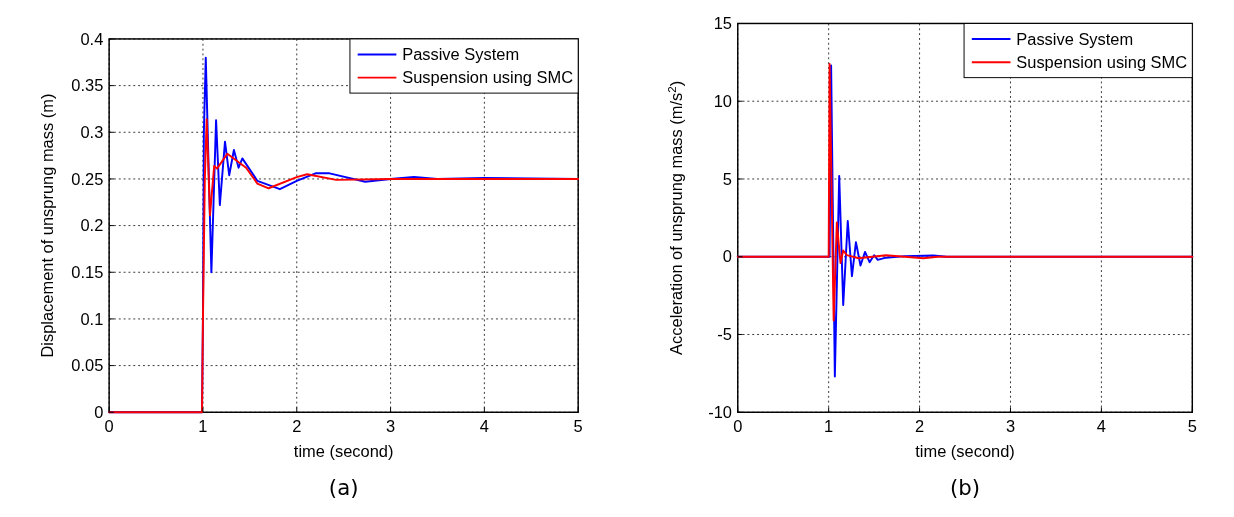 The height and width of the screenshot is (517, 1234). Describe the element at coordinates (720, 412) in the screenshot. I see `y-tick-label: -10` at that location.